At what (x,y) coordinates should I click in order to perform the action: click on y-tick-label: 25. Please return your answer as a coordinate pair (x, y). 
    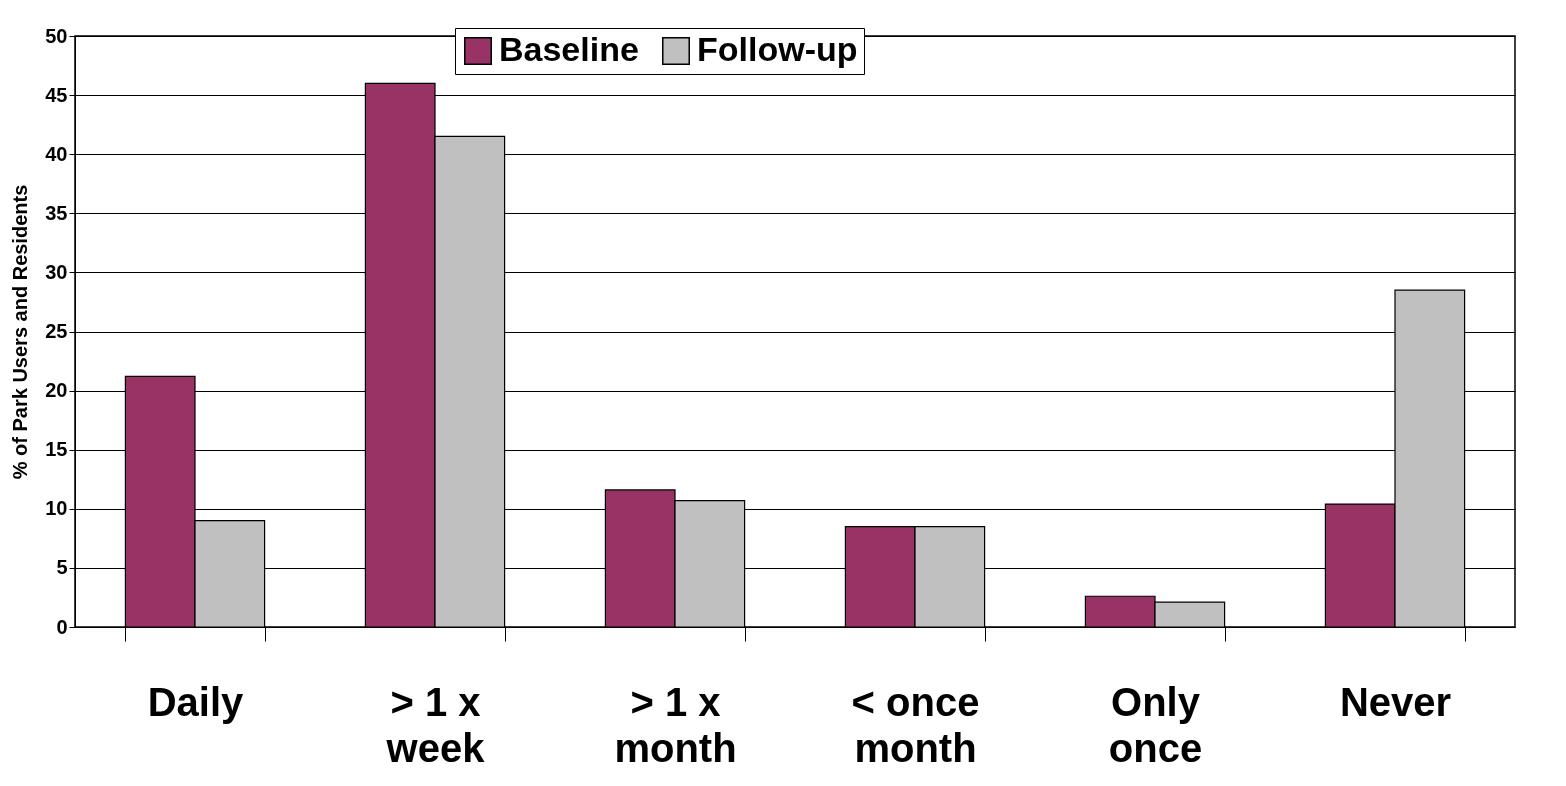
    Looking at the image, I should click on (56, 331).